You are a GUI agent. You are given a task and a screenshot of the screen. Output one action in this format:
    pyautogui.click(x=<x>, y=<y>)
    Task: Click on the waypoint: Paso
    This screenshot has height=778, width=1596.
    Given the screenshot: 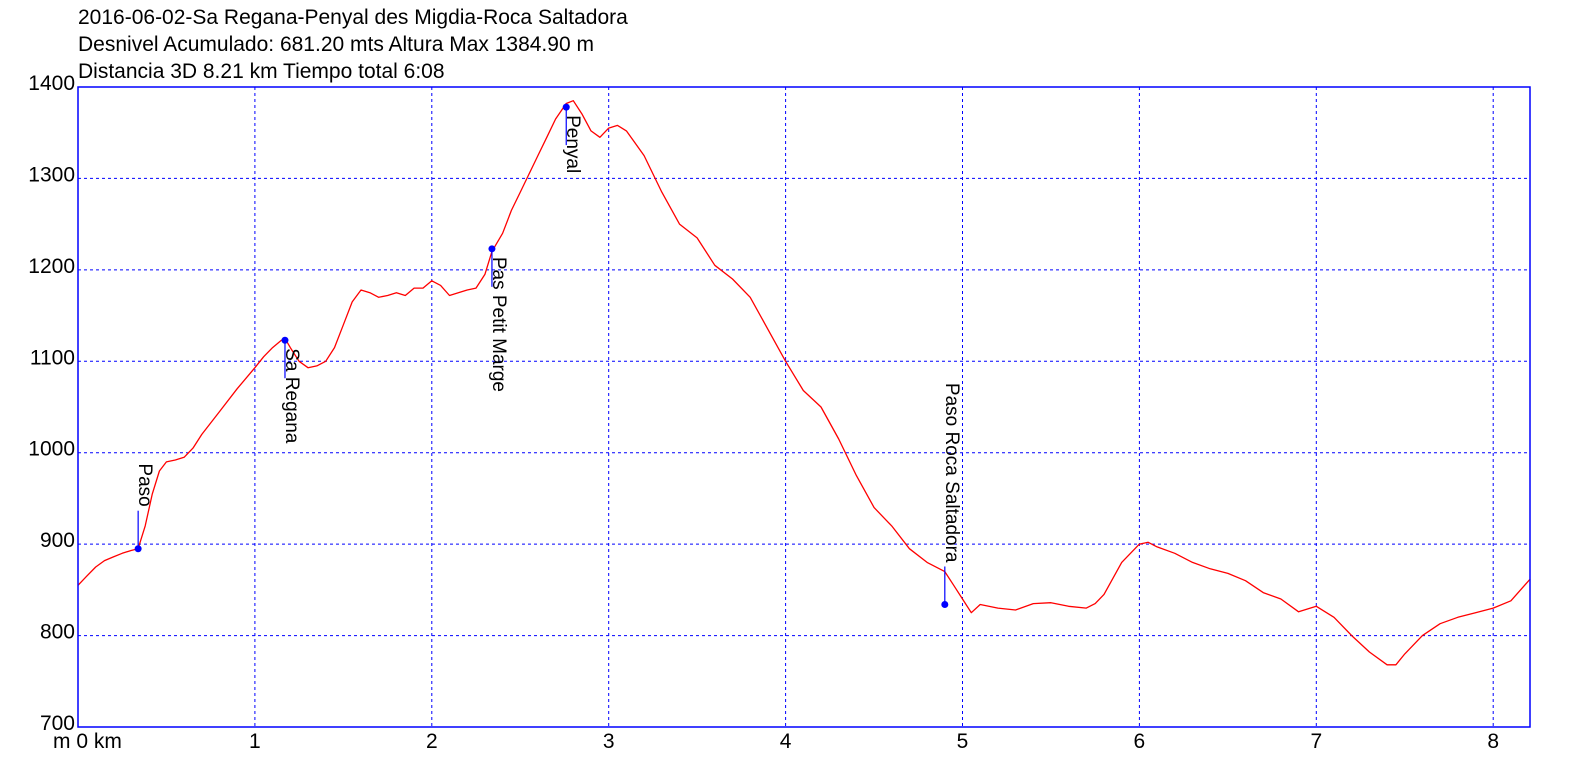 What is the action you would take?
    pyautogui.click(x=144, y=508)
    